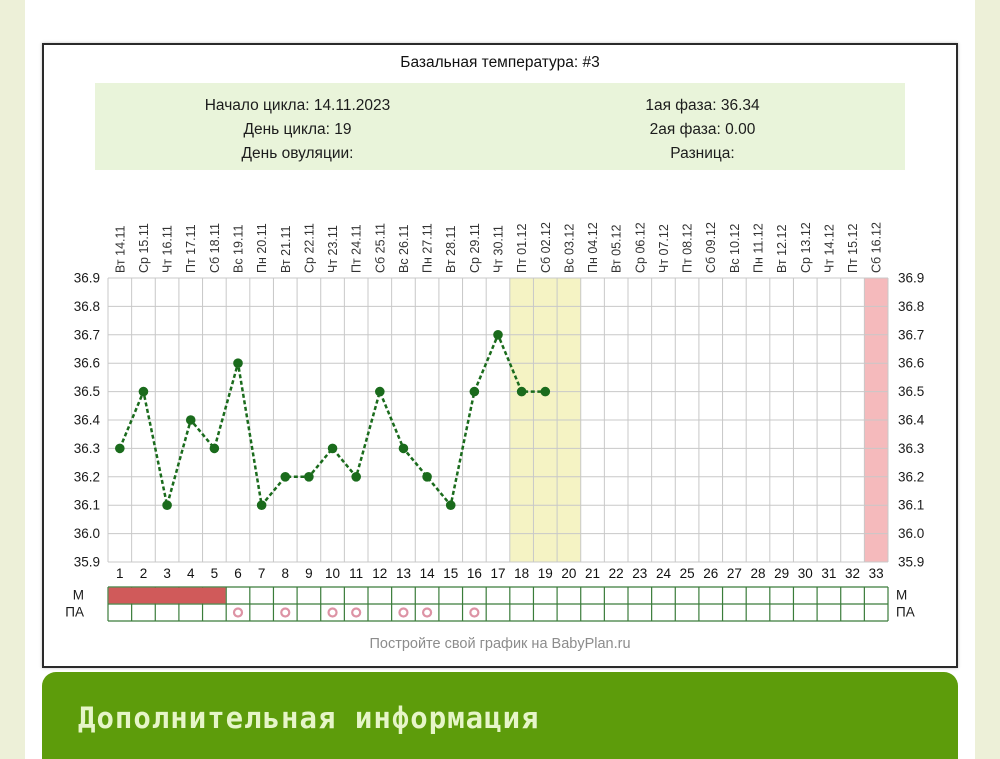 The width and height of the screenshot is (1000, 759). I want to click on svg-text: 2, so click(144, 573).